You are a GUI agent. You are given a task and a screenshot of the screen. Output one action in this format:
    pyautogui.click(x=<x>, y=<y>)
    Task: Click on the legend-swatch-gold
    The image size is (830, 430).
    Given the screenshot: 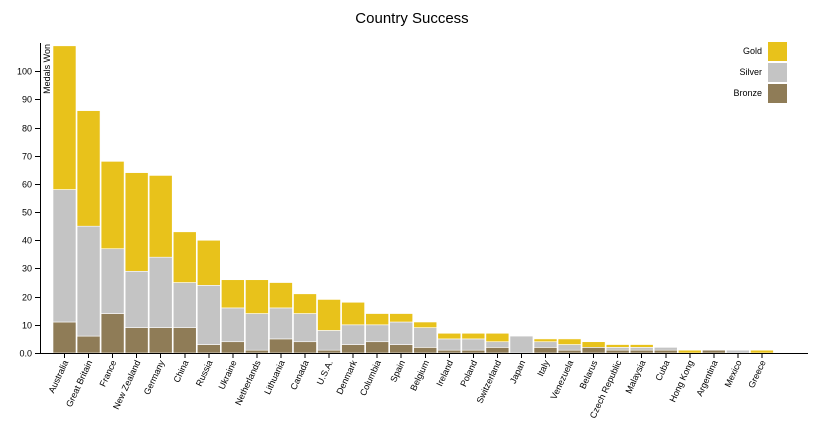 What is the action you would take?
    pyautogui.click(x=777, y=51)
    